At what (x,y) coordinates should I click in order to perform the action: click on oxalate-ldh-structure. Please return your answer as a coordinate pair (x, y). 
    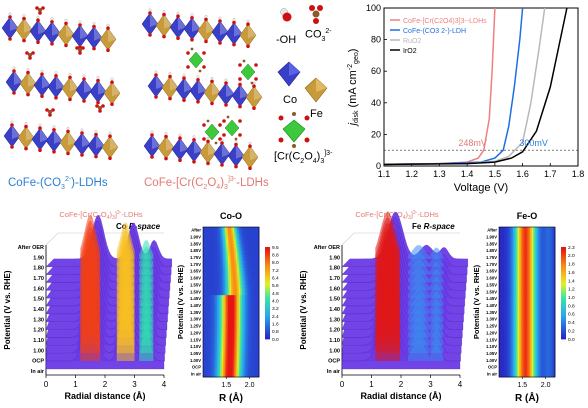
    Looking at the image, I should click on (202, 89).